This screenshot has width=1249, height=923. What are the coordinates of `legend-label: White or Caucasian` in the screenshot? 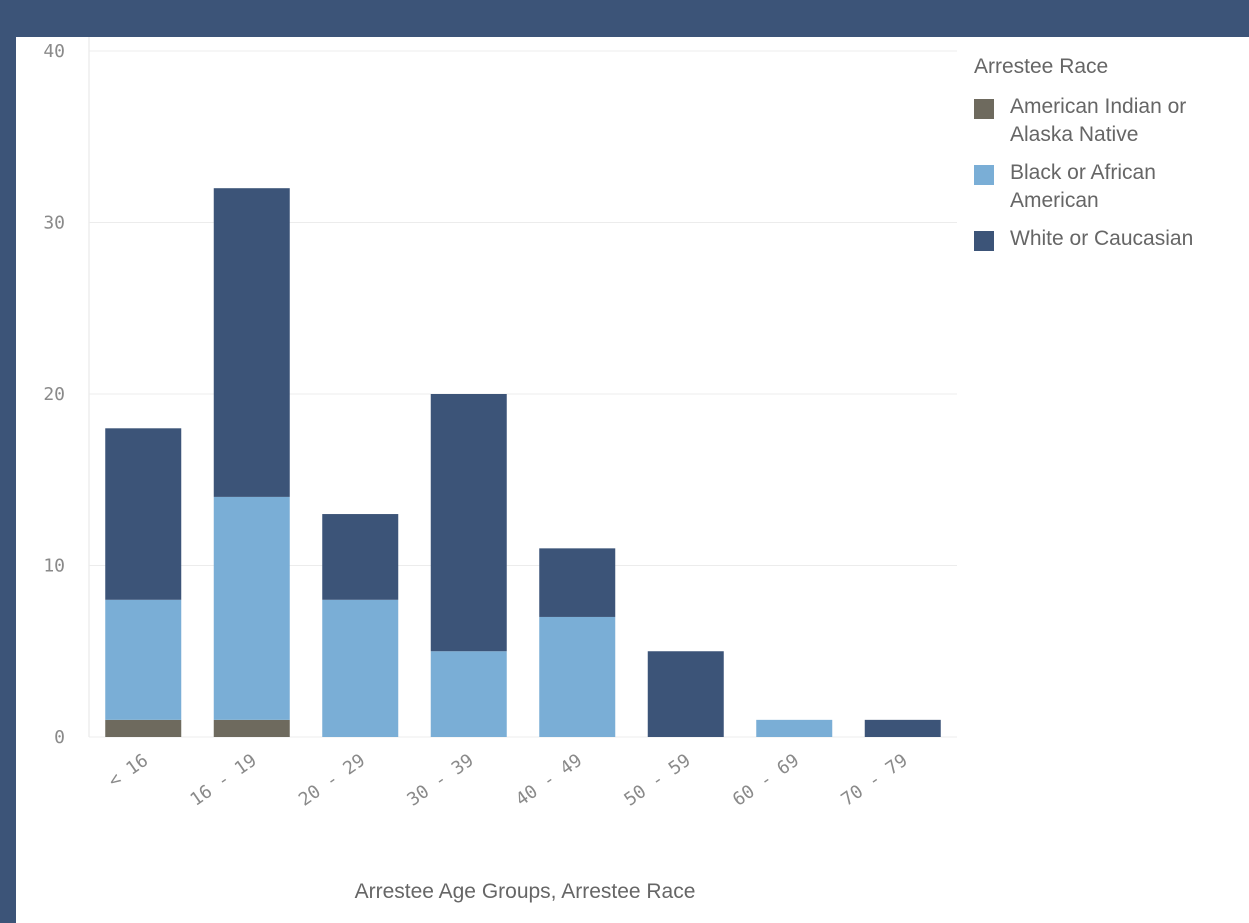 It's located at (1102, 238).